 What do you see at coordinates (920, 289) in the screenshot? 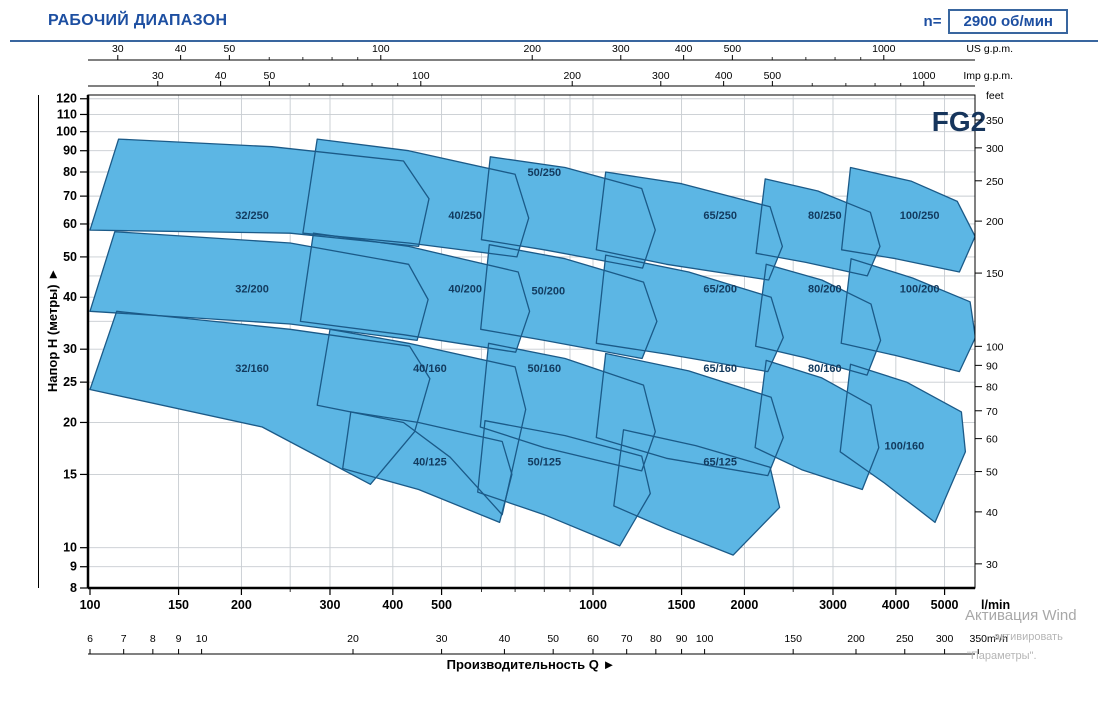
I see `pump-region-label: 100/200` at bounding box center [920, 289].